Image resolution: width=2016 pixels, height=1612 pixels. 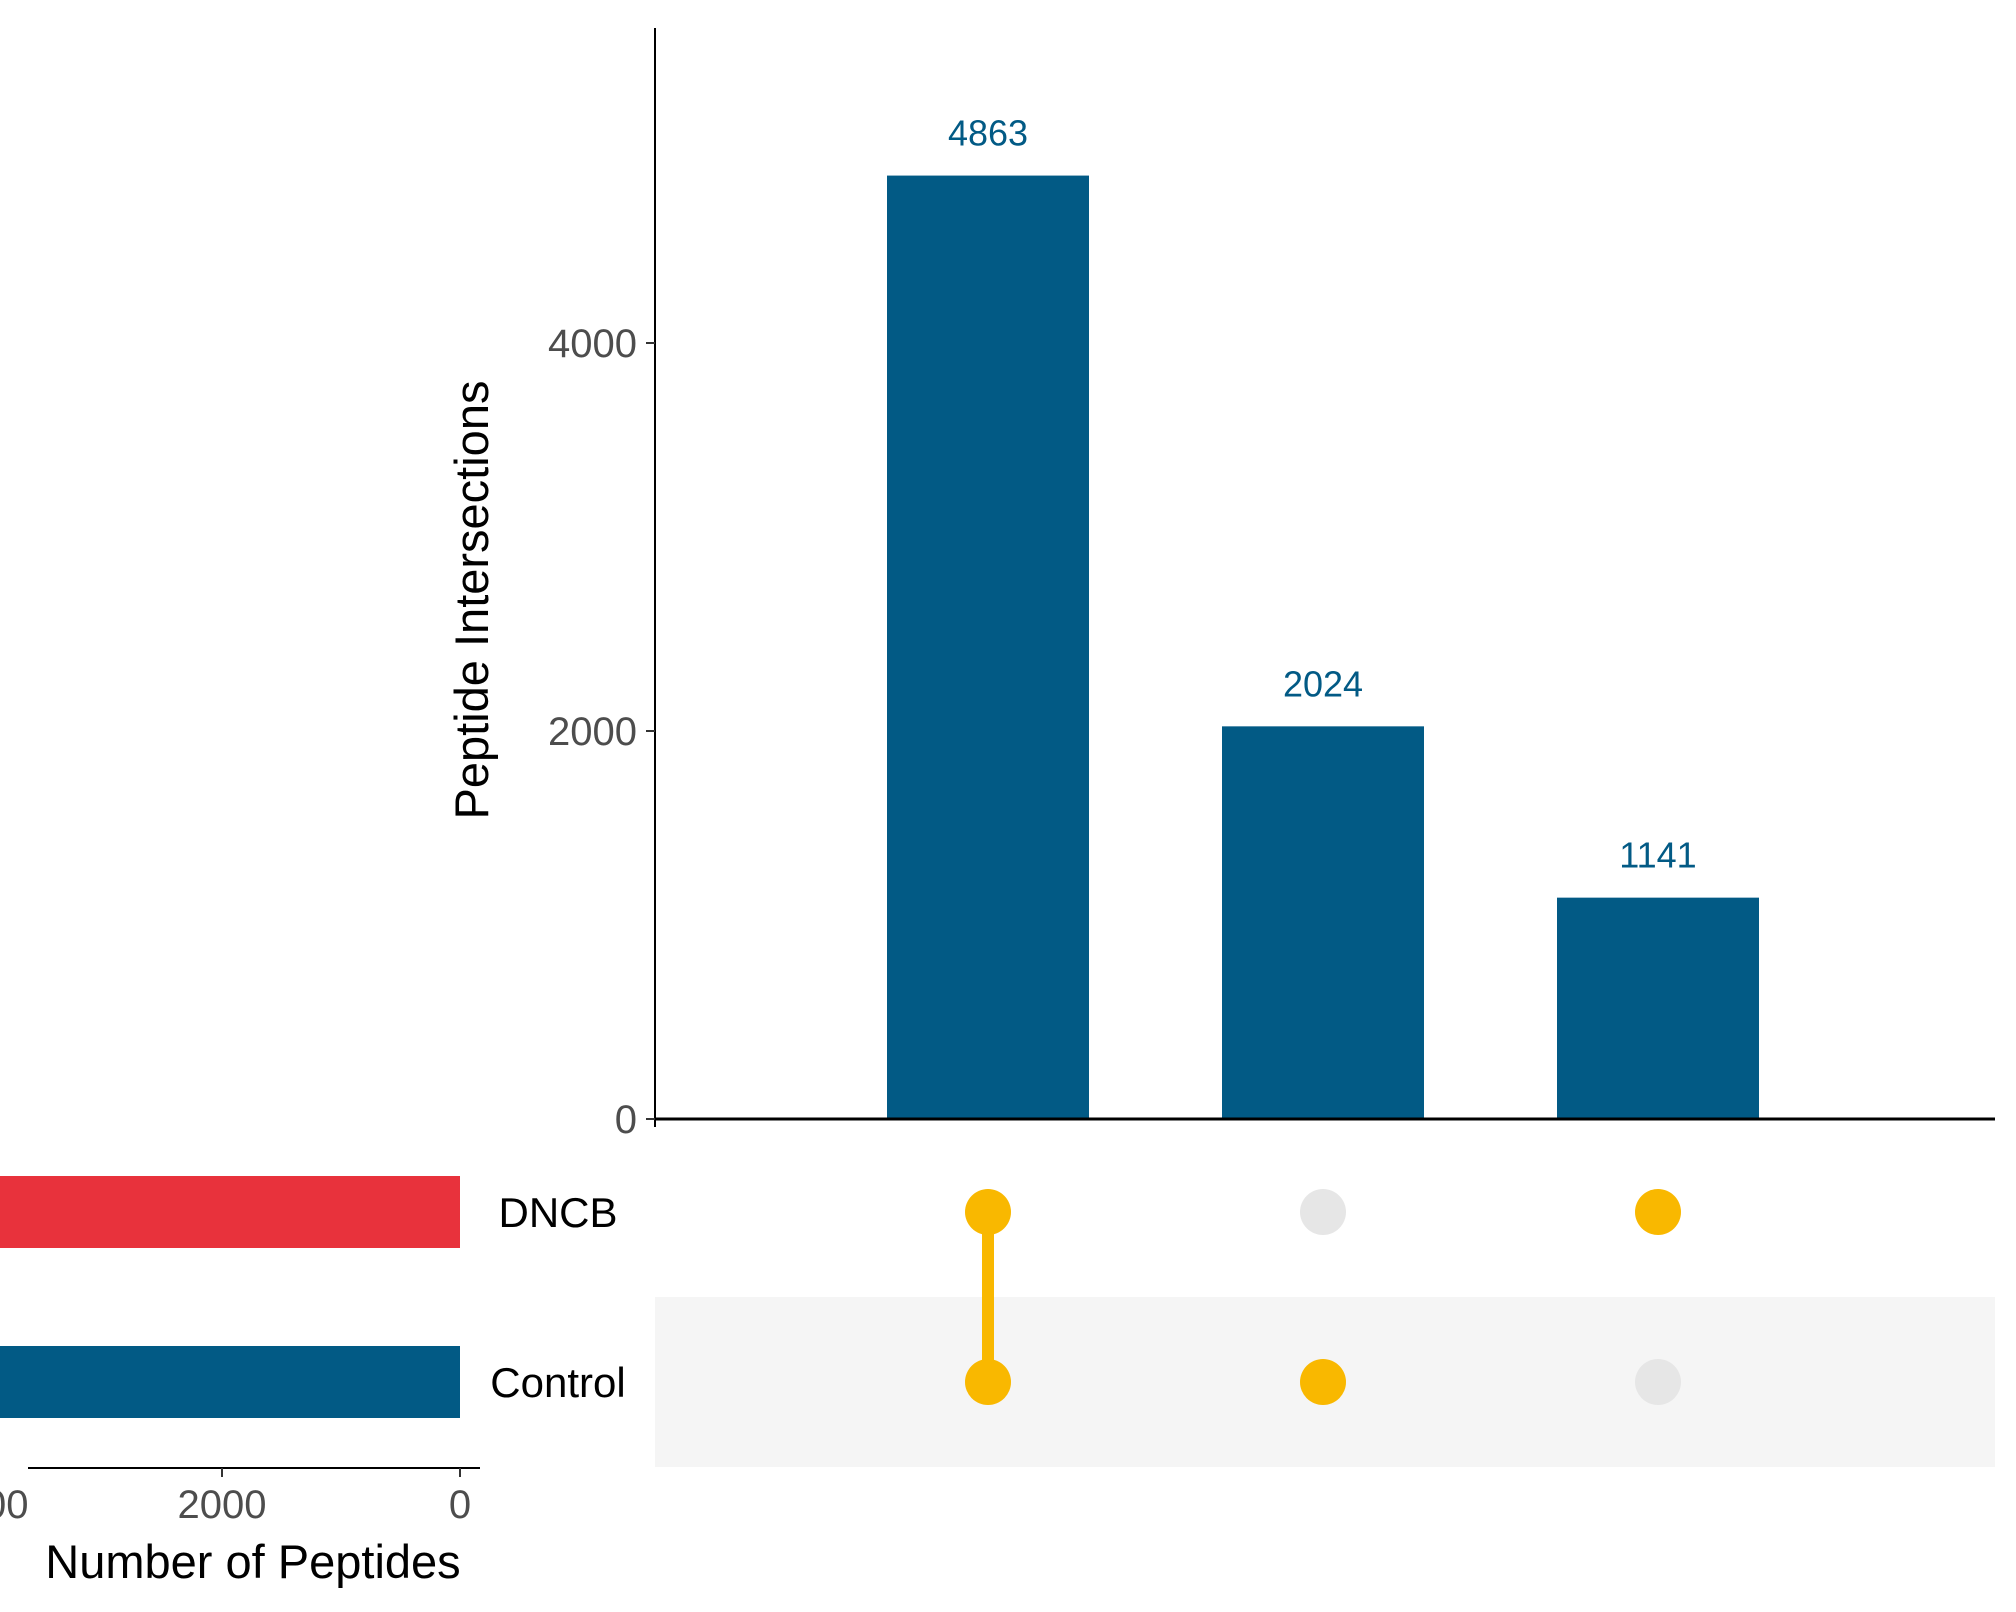 What do you see at coordinates (1323, 1297) in the screenshot?
I see `matrix-dots` at bounding box center [1323, 1297].